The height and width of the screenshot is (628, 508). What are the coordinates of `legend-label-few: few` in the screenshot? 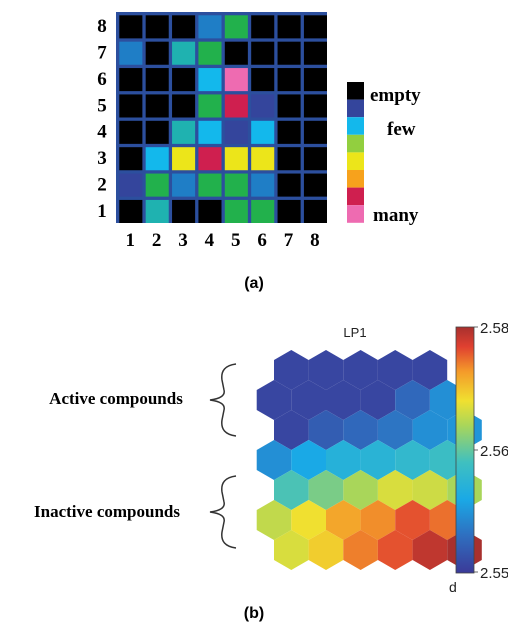 It's located at (401, 129).